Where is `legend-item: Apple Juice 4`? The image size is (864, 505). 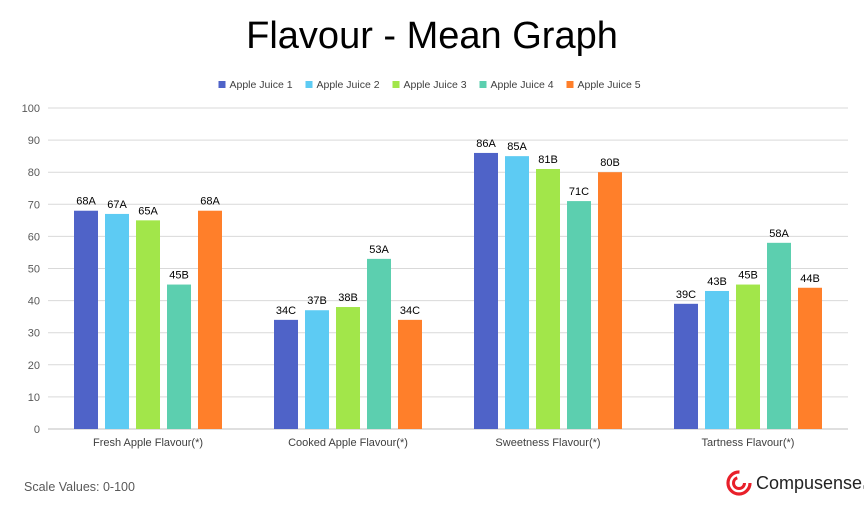
legend-item: Apple Juice 4 is located at coordinates (516, 85).